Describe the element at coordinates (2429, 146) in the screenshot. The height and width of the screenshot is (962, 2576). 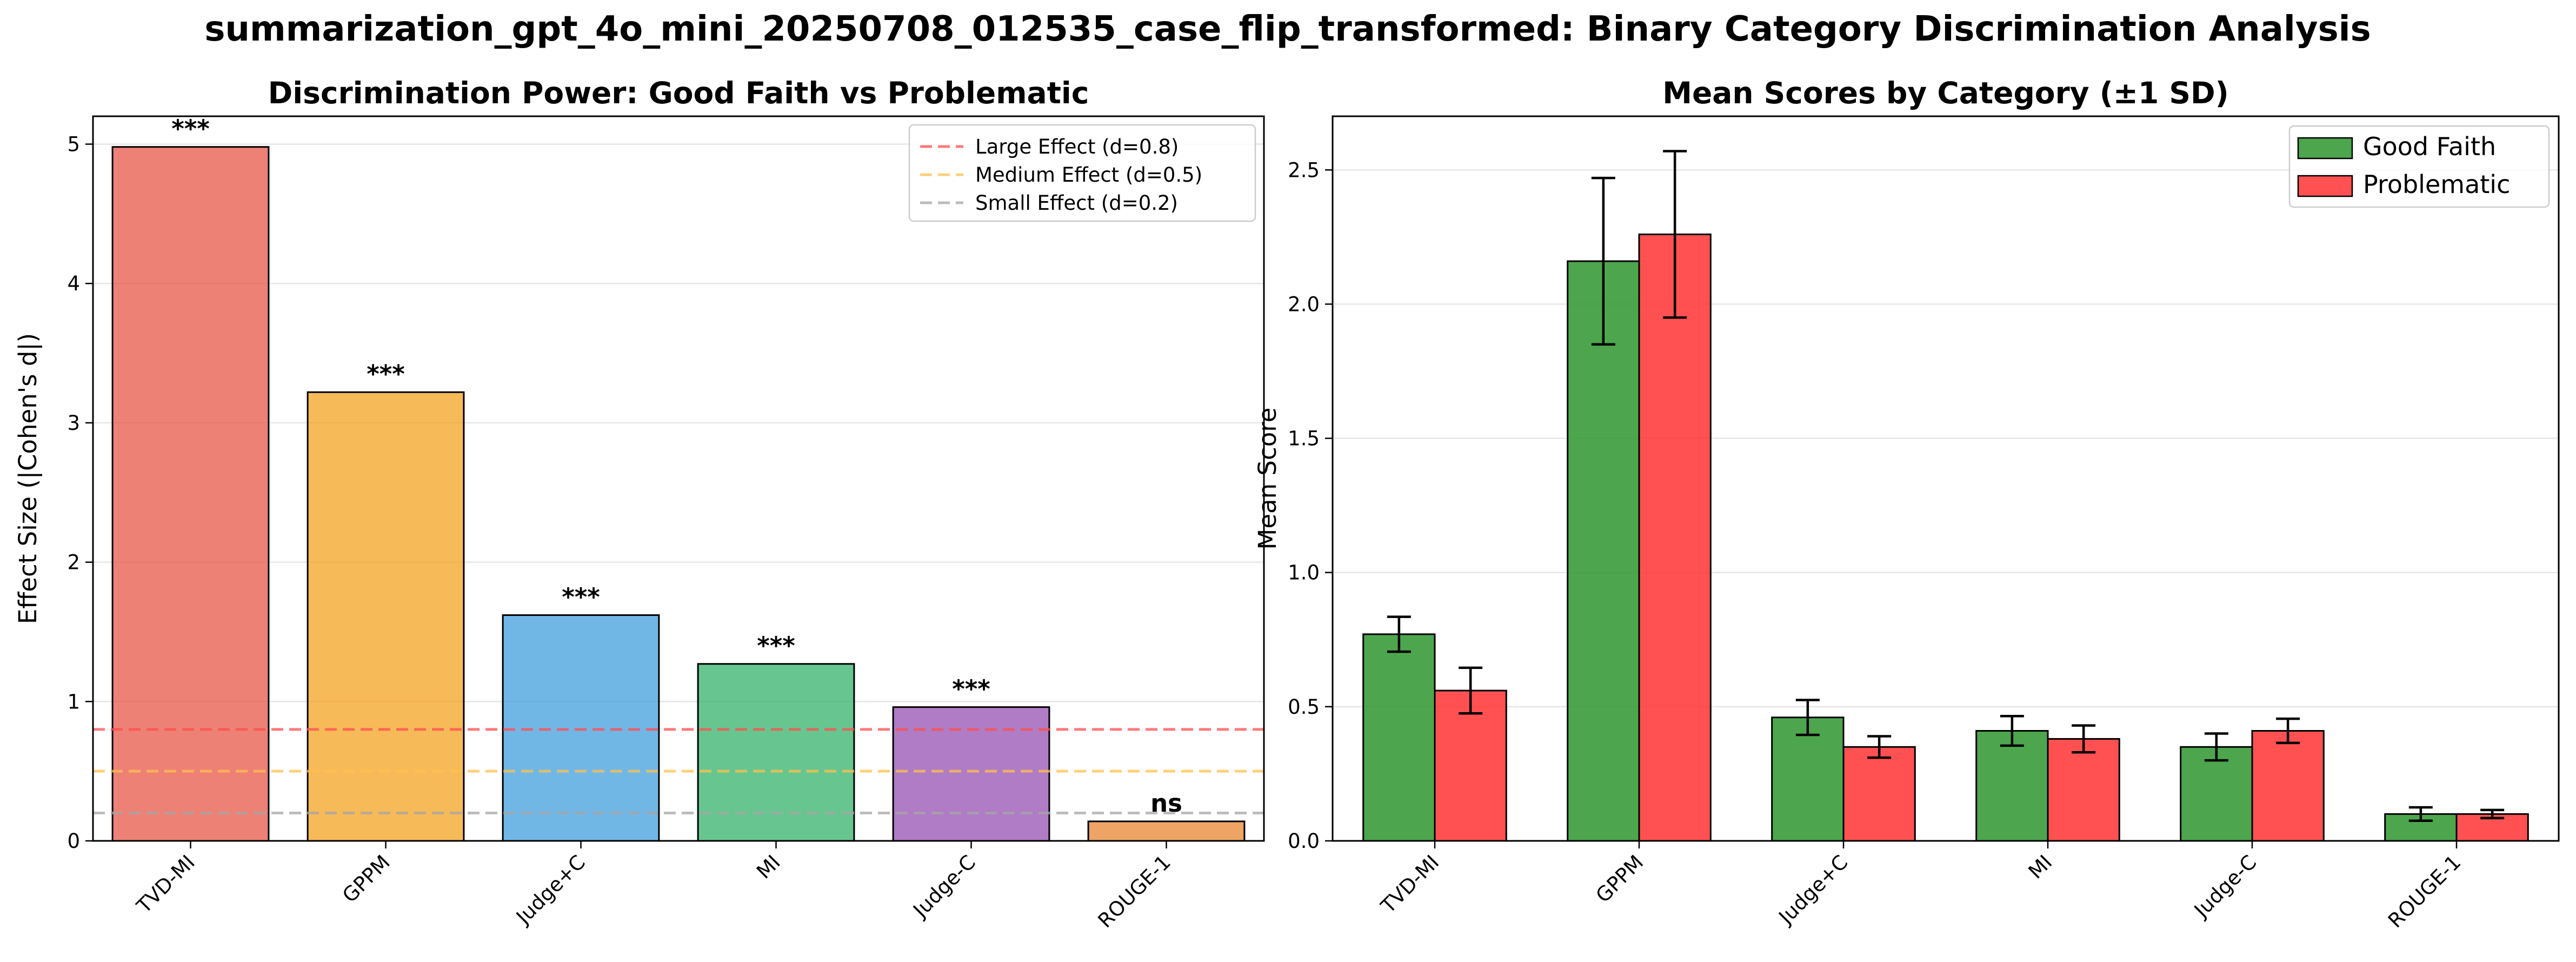
I see `legend-label-good-faith: Good Faith` at that location.